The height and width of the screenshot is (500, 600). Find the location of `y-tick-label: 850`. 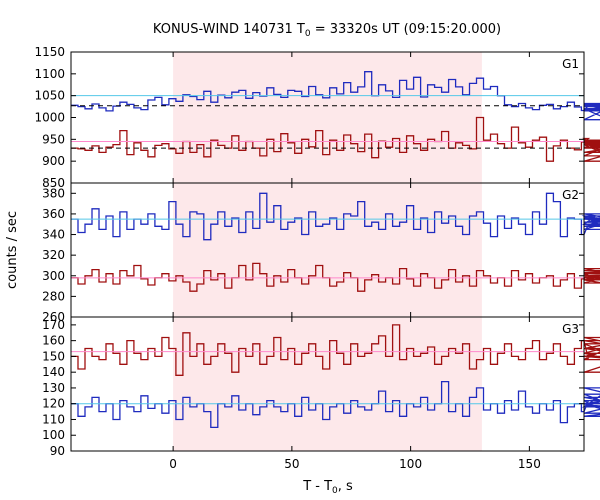

y-tick-label: 850 is located at coordinates (53, 183).